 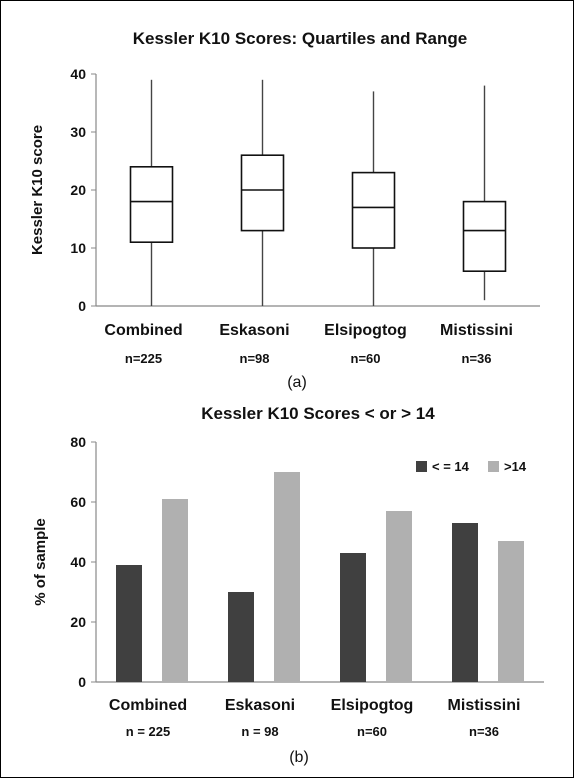 What do you see at coordinates (148, 705) in the screenshot?
I see `bar-chart-category-label: Combined` at bounding box center [148, 705].